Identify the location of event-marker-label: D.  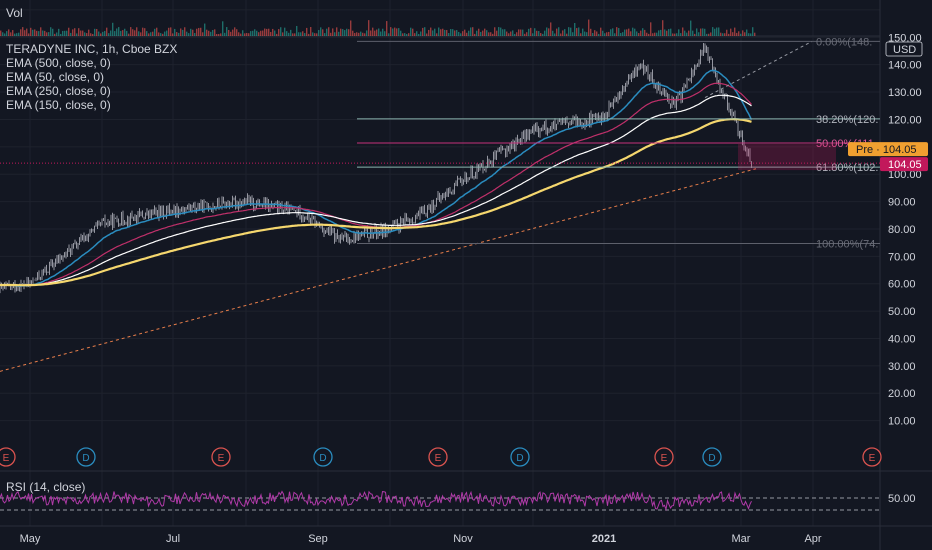
(322, 458).